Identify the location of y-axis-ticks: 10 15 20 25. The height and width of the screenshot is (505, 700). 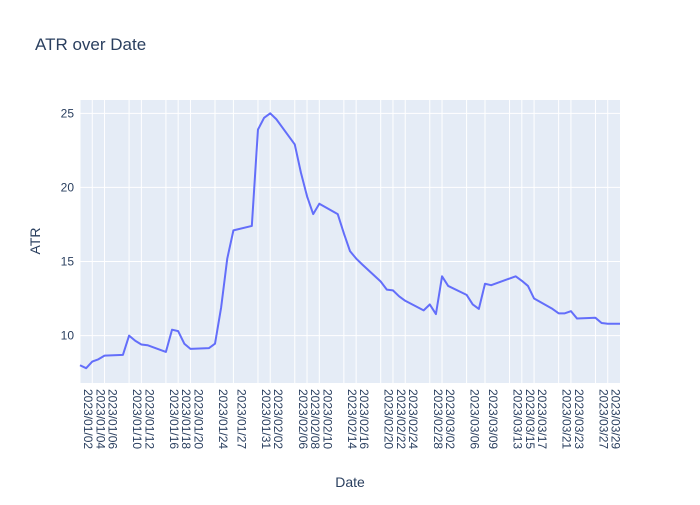
(68, 224).